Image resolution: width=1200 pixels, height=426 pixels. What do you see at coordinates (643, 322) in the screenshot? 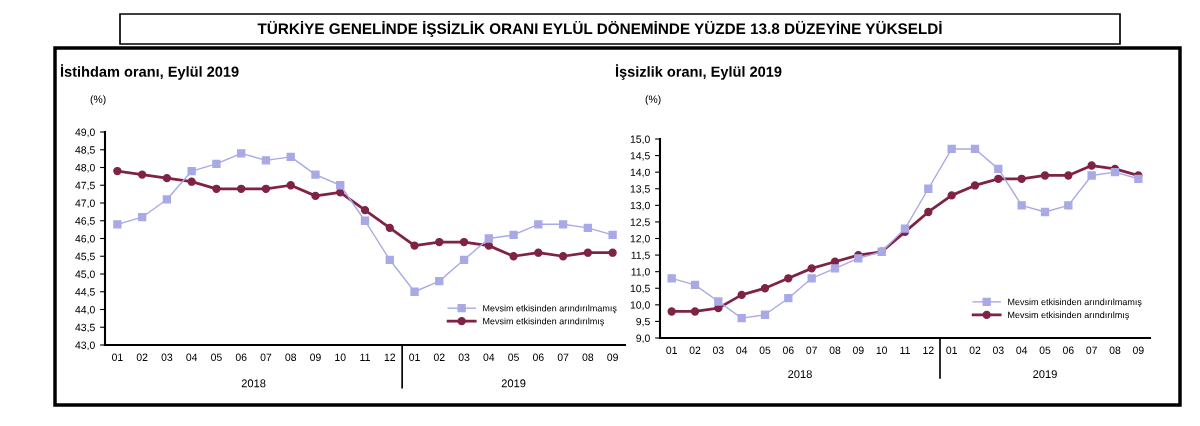
I see `y-tick-label: 9,5` at bounding box center [643, 322].